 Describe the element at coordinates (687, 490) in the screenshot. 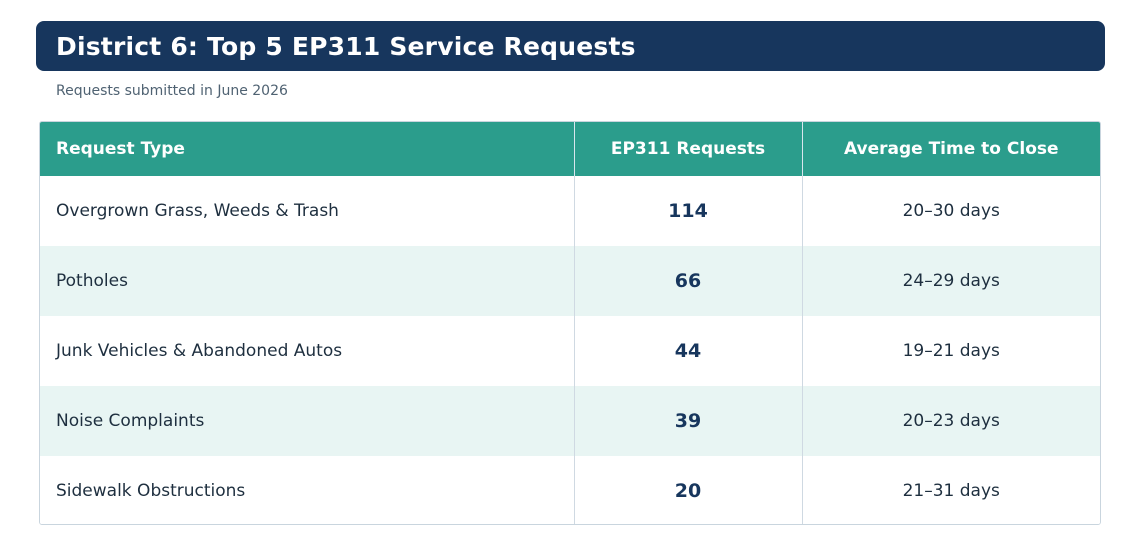

I see `request-count-cell: 20` at that location.